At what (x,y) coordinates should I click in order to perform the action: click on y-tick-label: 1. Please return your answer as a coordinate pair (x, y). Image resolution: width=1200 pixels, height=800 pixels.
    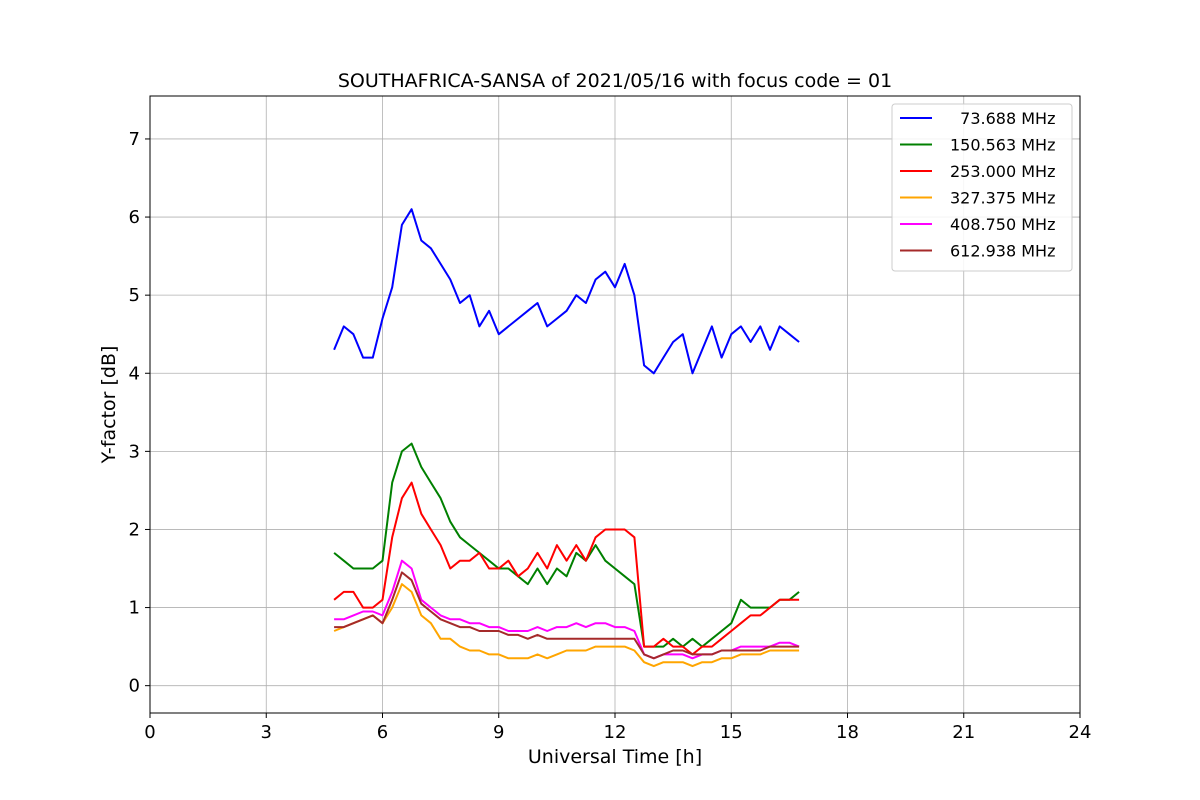
    Looking at the image, I should click on (134, 608).